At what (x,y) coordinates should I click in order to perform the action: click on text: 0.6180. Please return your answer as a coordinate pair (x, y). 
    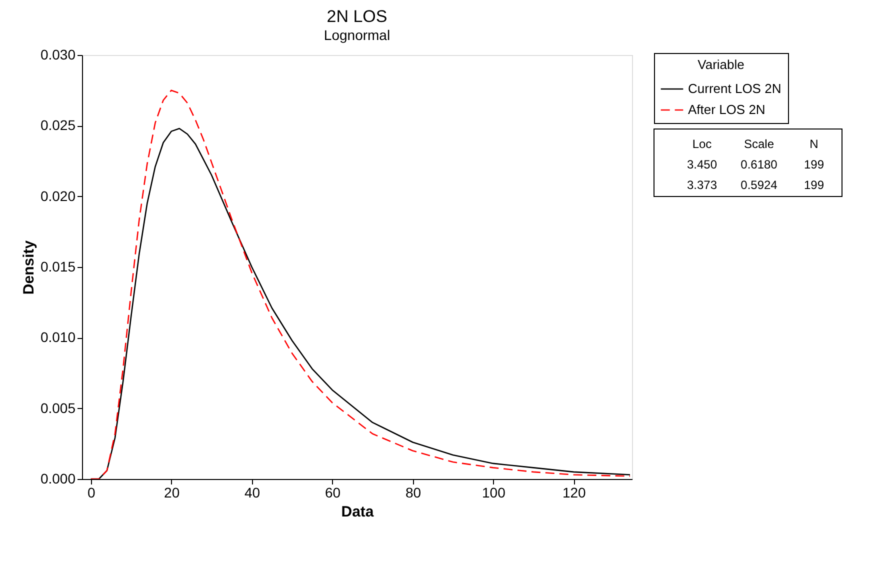
    Looking at the image, I should click on (759, 165).